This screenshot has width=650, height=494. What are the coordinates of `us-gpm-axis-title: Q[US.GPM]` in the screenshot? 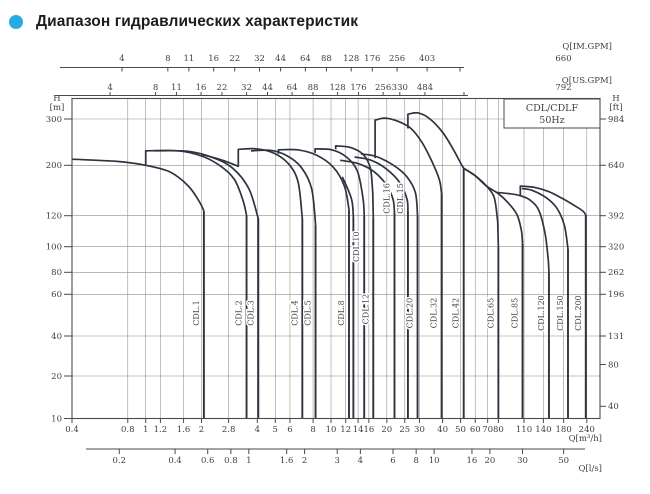 It's located at (587, 81).